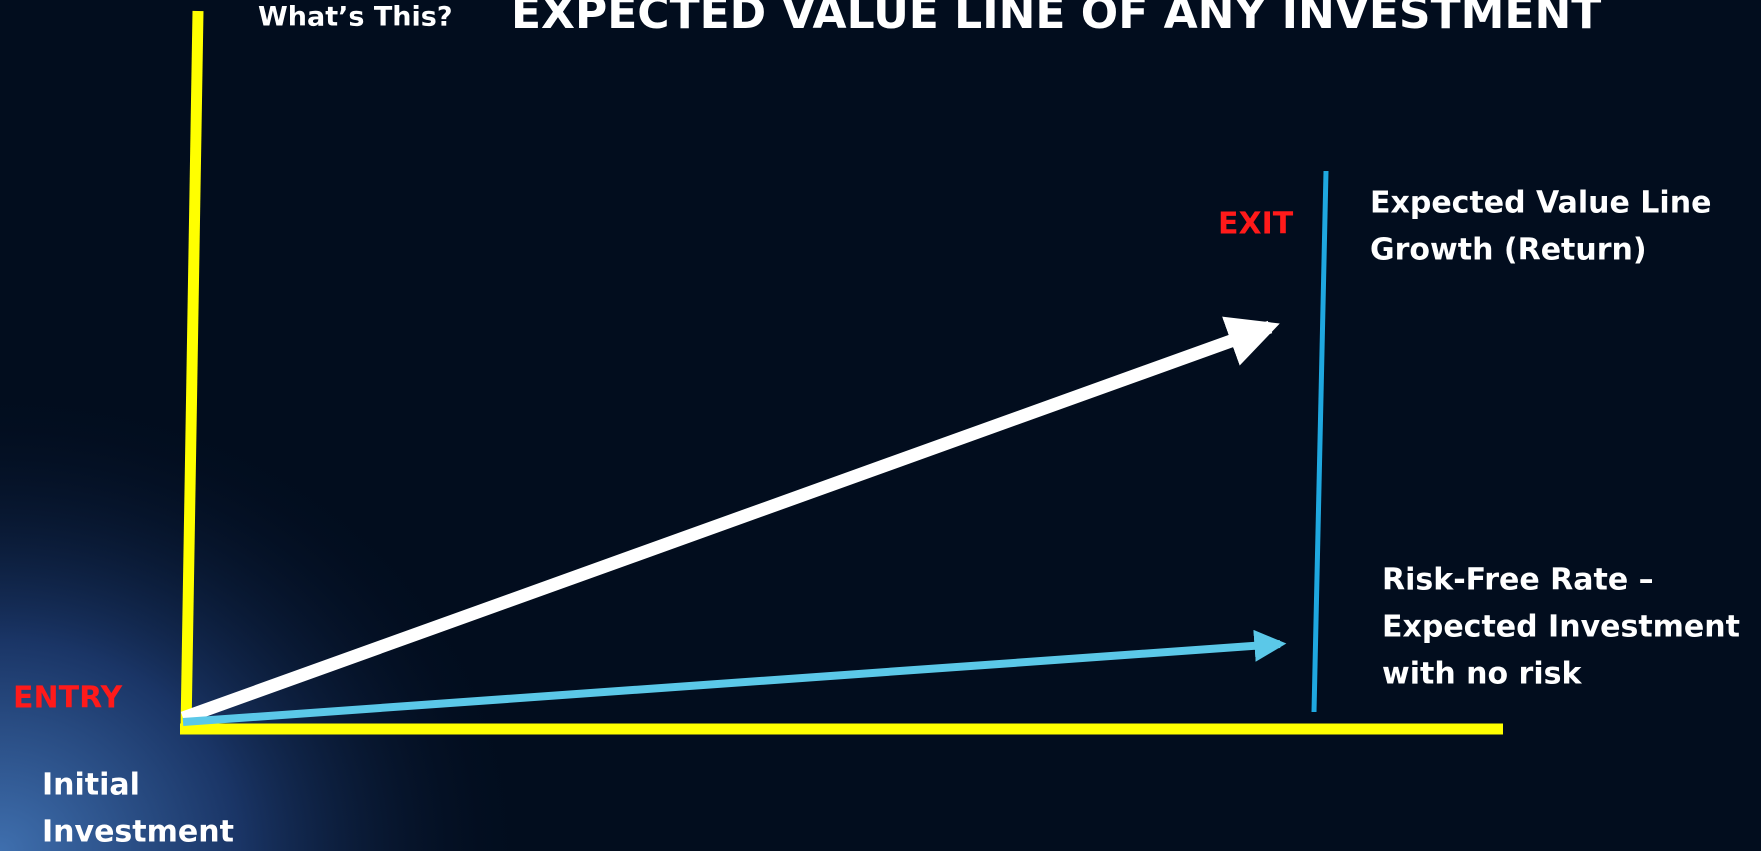  I want to click on risk-free-label: Risk-Free Rate –, so click(1518, 580).